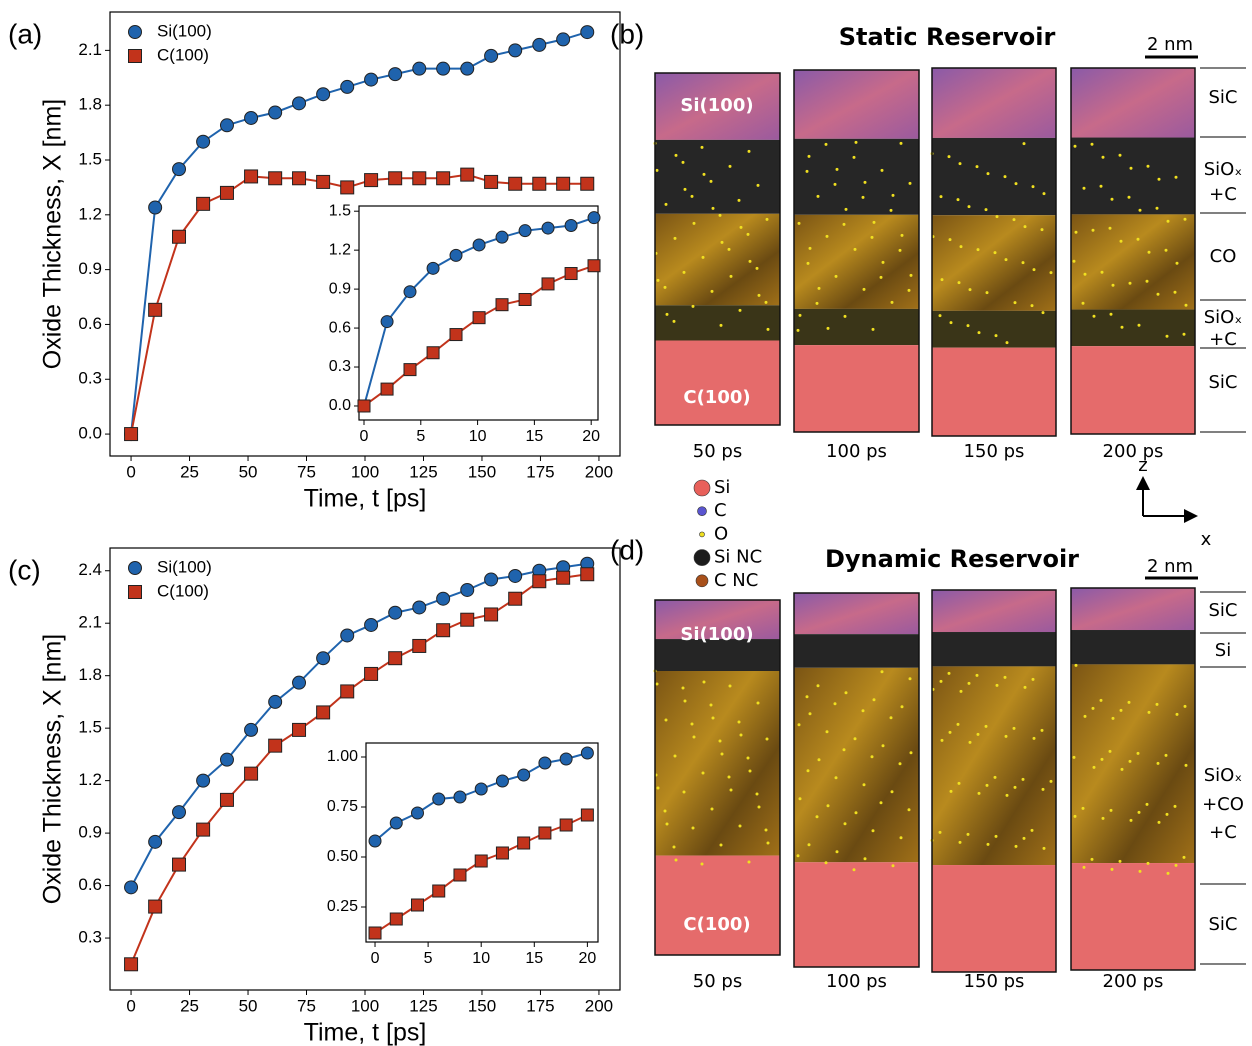 Image resolution: width=1252 pixels, height=1046 pixels. I want to click on snapshot-frame, so click(1133, 251).